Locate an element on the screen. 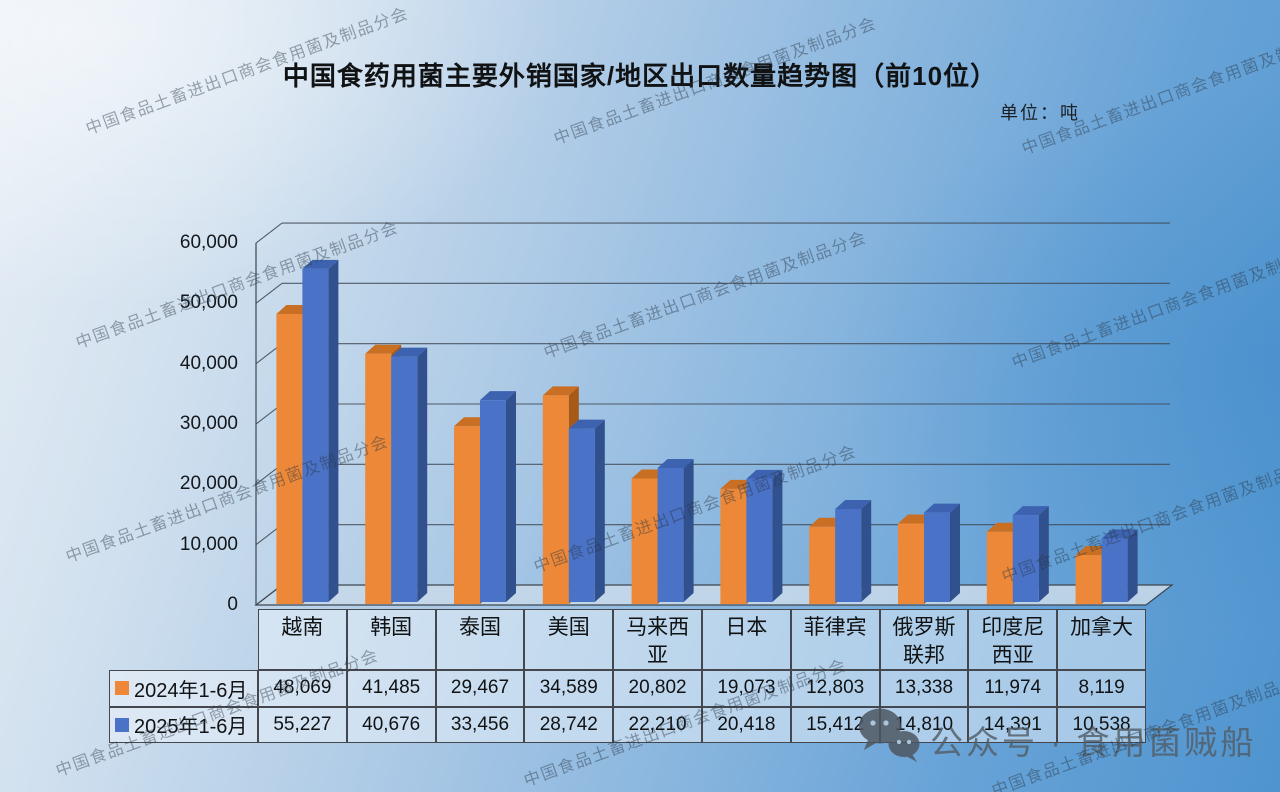 The height and width of the screenshot is (792, 1280). value-cell: 22,210 is located at coordinates (657, 724).